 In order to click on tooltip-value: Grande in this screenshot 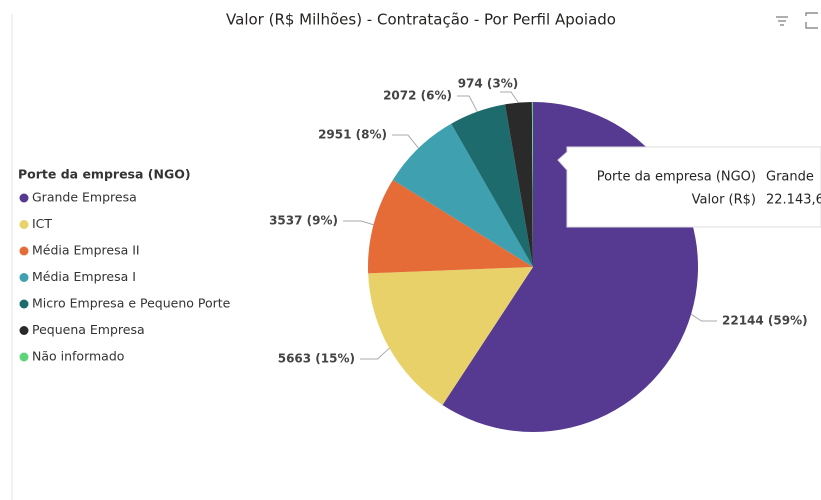, I will do `click(790, 177)`.